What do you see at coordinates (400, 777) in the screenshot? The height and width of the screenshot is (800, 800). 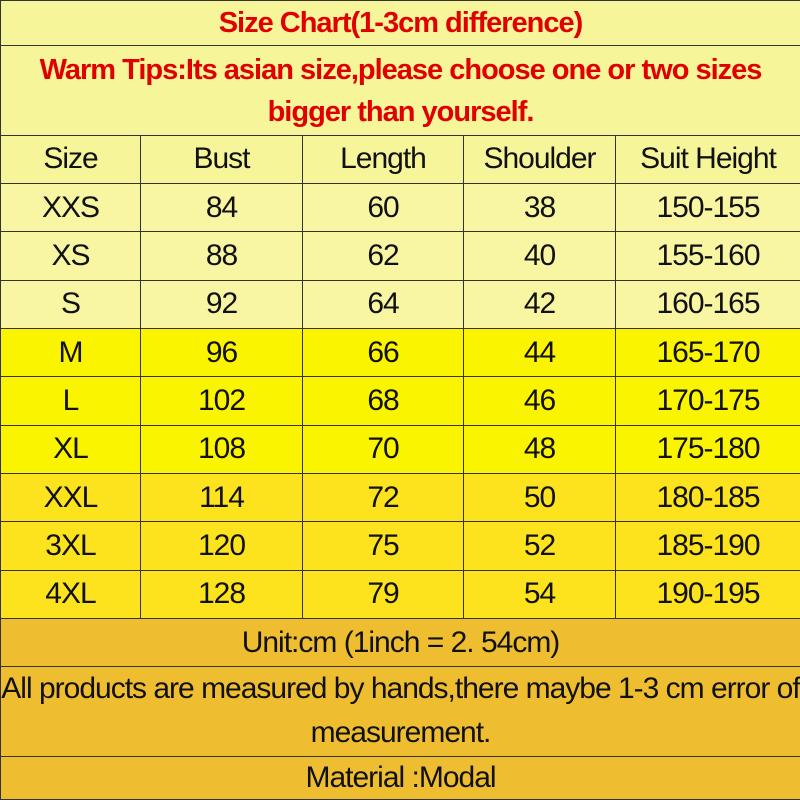 I see `material-note: Material :Modal` at bounding box center [400, 777].